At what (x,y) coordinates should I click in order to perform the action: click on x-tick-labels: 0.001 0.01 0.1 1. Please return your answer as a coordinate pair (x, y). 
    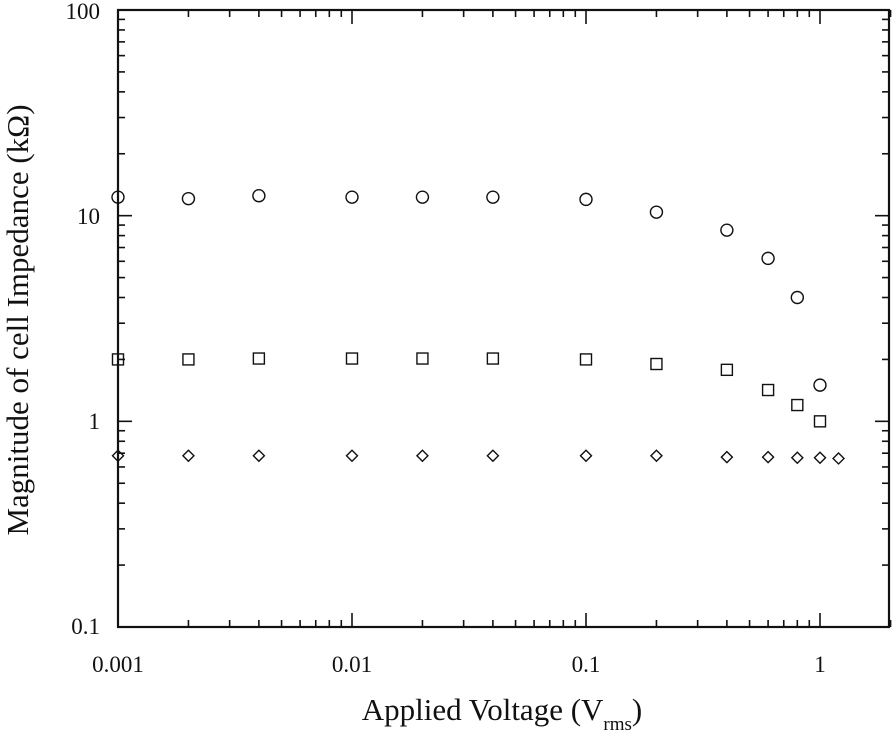
    Looking at the image, I should click on (459, 664).